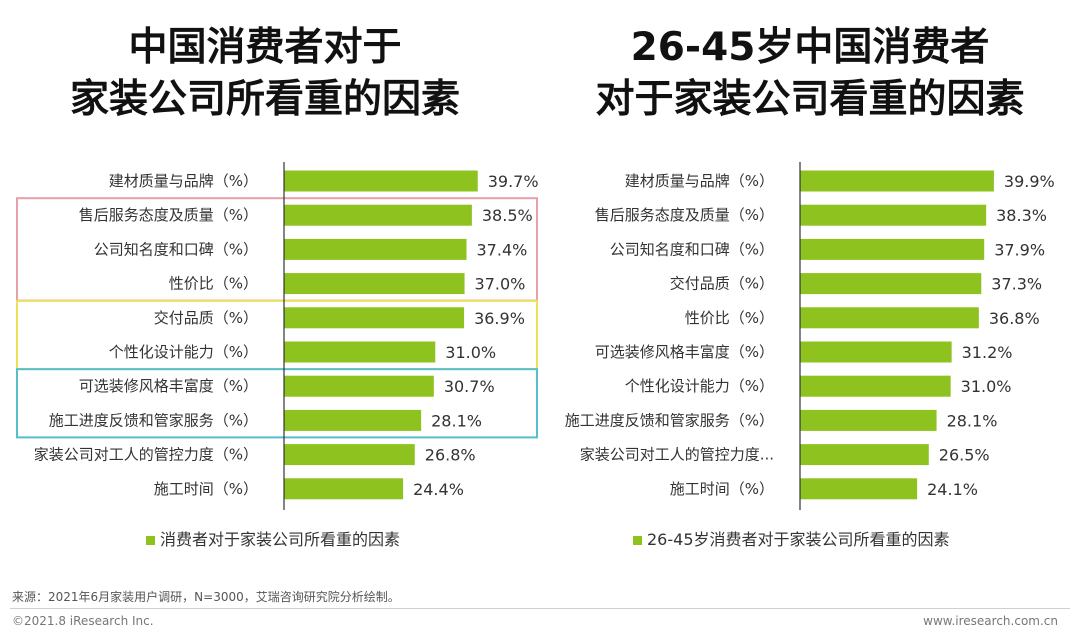 The height and width of the screenshot is (644, 1080). Describe the element at coordinates (264, 99) in the screenshot. I see `chart-title-left-line-2: 家装公司所看重的因素` at that location.